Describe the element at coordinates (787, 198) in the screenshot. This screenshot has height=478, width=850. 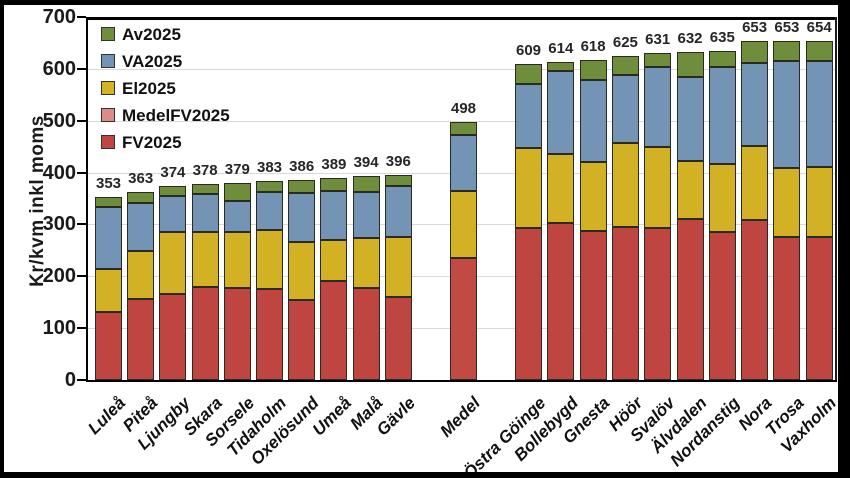
I see `bar-trosa` at that location.